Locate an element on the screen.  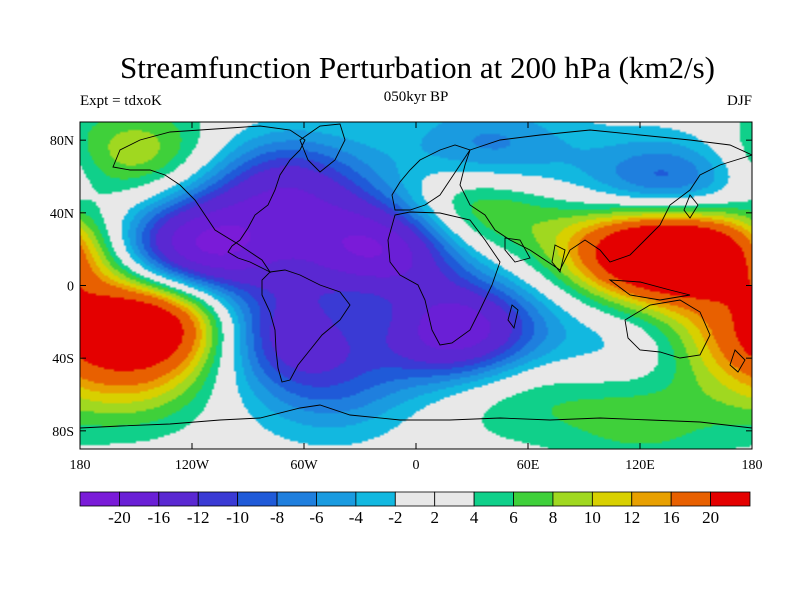
x-tick-label: 60E is located at coordinates (528, 465).